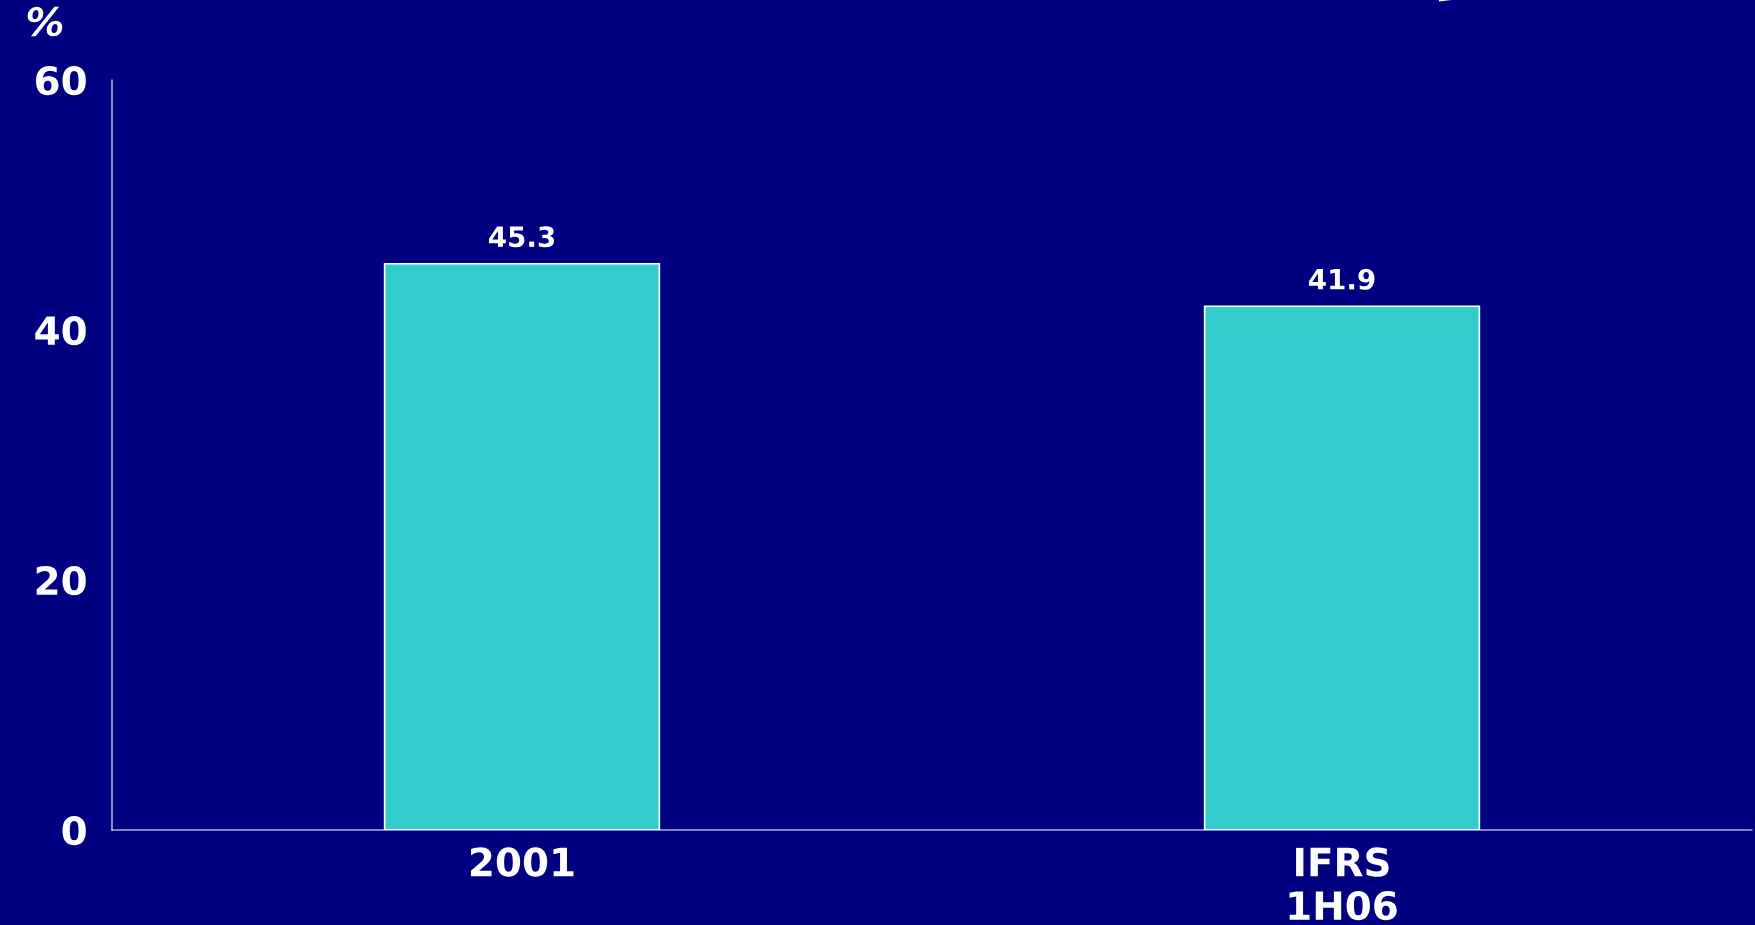 This screenshot has width=1755, height=925. Describe the element at coordinates (522, 862) in the screenshot. I see `x-tick-label: 2001` at that location.